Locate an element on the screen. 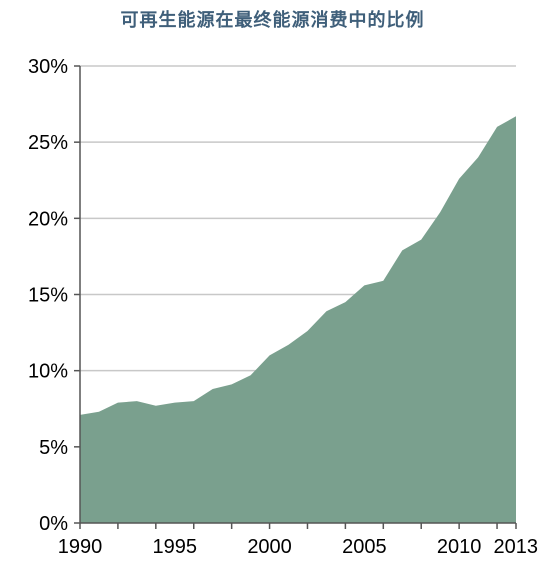 Image resolution: width=545 pixels, height=573 pixels. y-tick-label: 10% is located at coordinates (48, 372).